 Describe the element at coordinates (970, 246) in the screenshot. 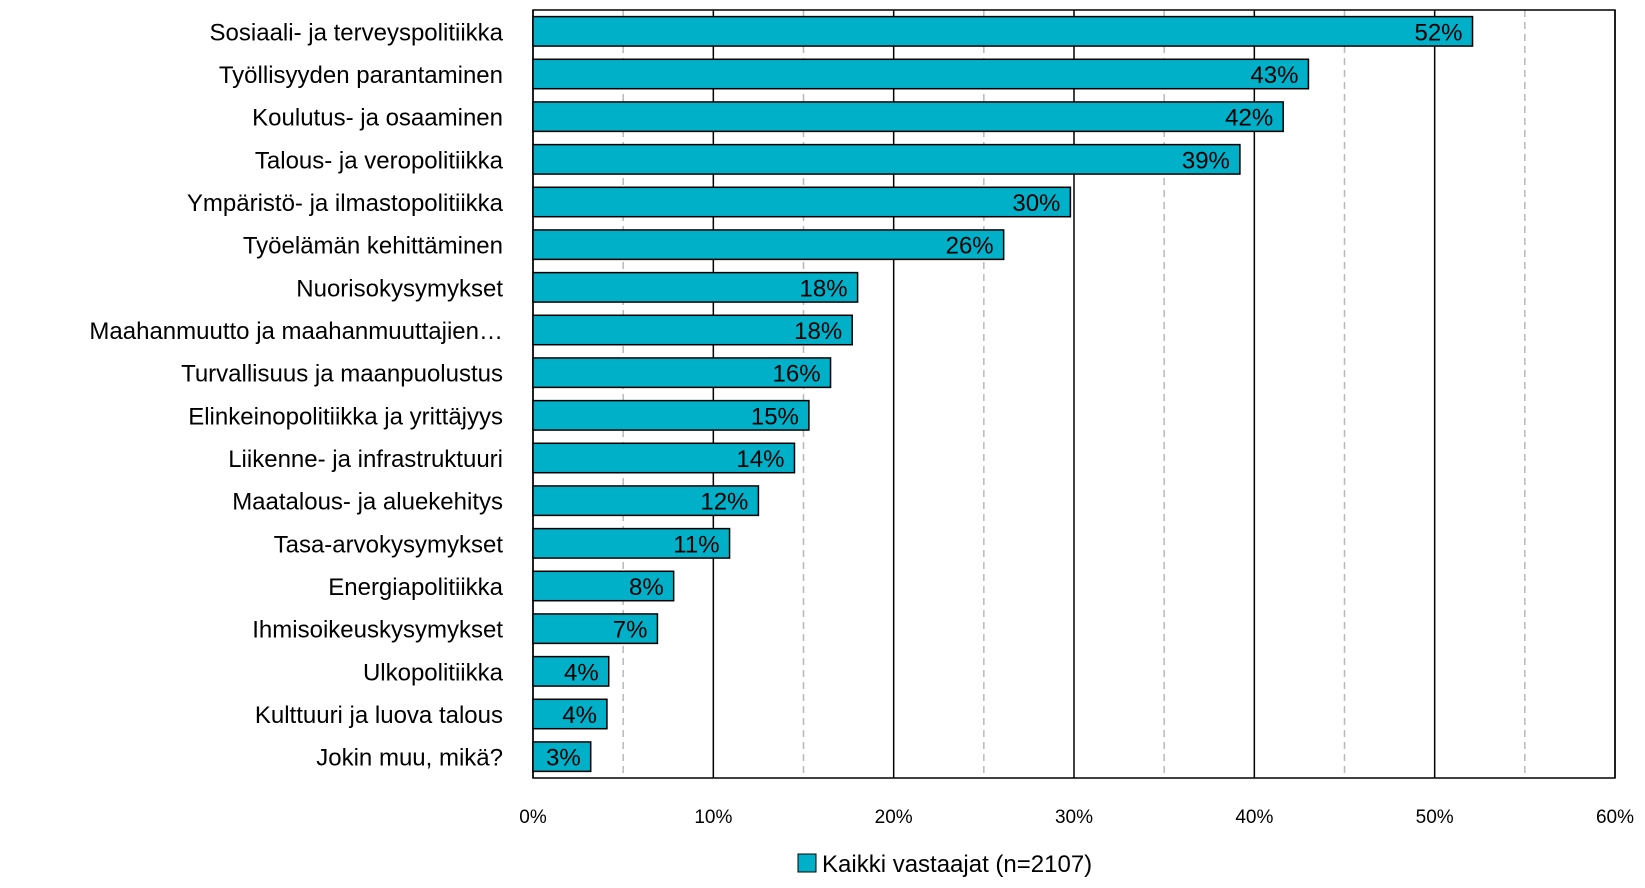

I see `data-label: 26%` at that location.